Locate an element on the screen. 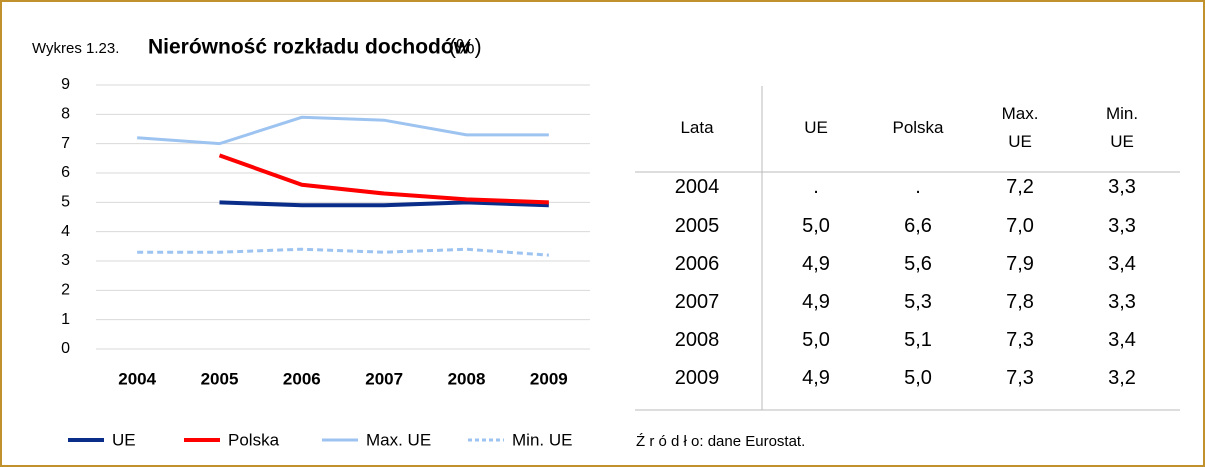  chart-title-prefix: Wykres 1.23. is located at coordinates (75, 48).